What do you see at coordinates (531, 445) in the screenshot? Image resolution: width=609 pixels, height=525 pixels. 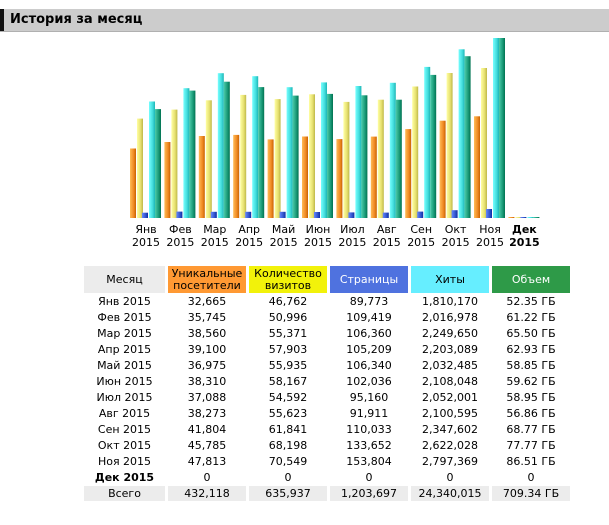 I see `cell-bandwidth: 77.77 ГБ` at bounding box center [531, 445].